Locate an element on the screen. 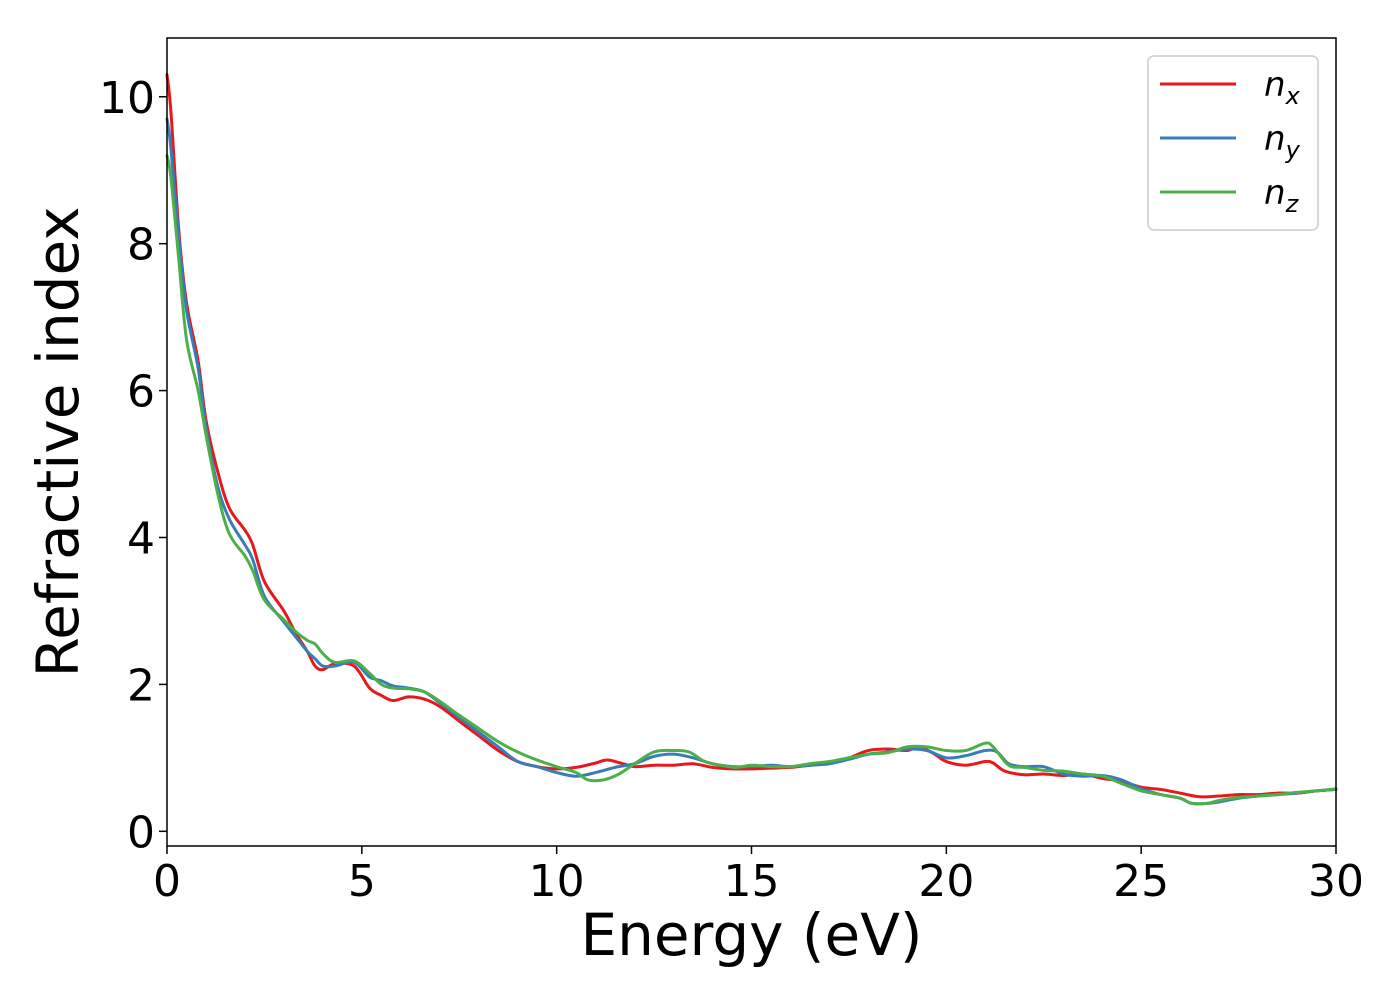 This screenshot has height=1000, width=1400. y-tick-label: 0 is located at coordinates (141, 832).